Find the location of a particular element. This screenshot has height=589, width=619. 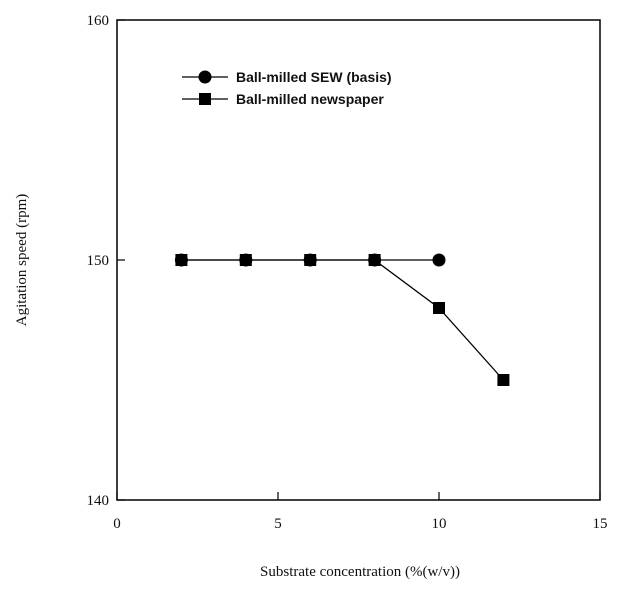

y-tick-label: 150 is located at coordinates (98, 261).